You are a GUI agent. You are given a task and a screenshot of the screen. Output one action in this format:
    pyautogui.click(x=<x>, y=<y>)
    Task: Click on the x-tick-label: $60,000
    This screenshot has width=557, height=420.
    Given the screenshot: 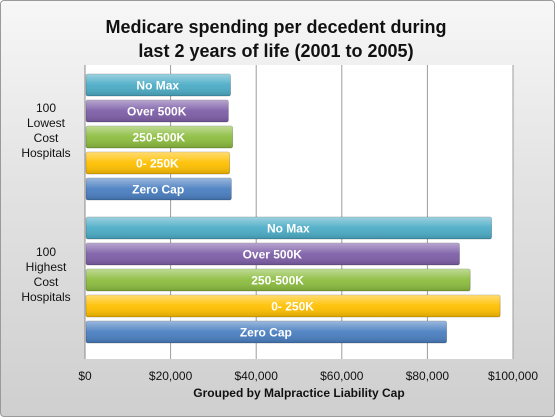 What is the action you would take?
    pyautogui.click(x=342, y=376)
    